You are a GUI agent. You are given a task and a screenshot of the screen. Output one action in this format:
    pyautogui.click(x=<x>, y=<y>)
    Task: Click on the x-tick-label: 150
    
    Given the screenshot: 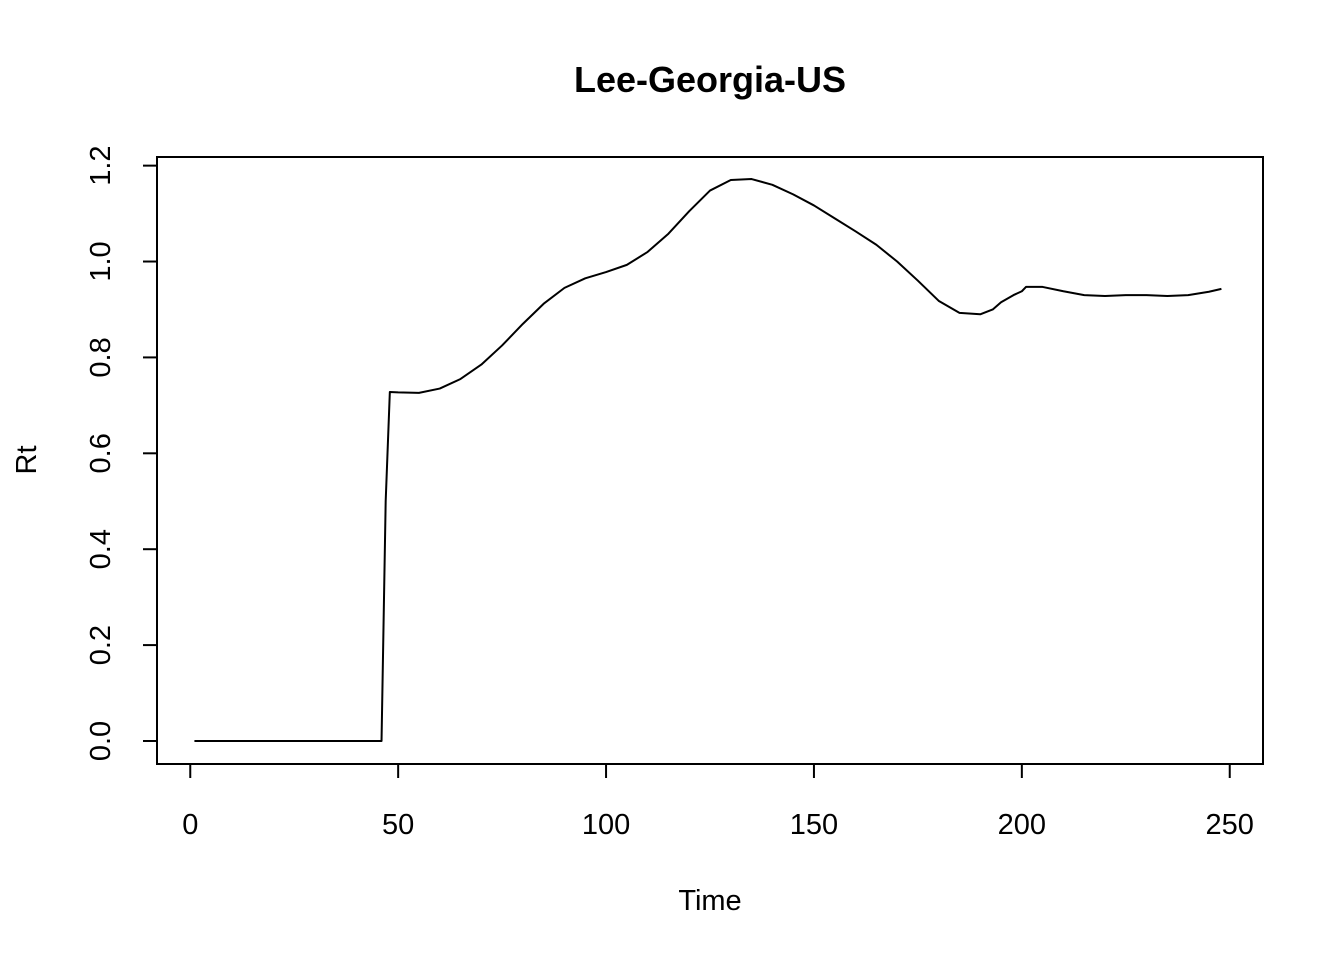 What is the action you would take?
    pyautogui.click(x=814, y=825)
    